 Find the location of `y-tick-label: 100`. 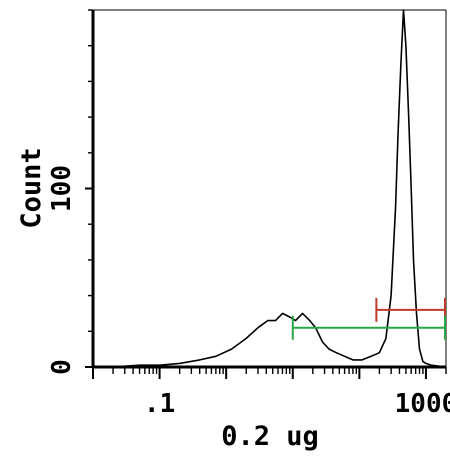

y-tick-label: 100 is located at coordinates (62, 188).